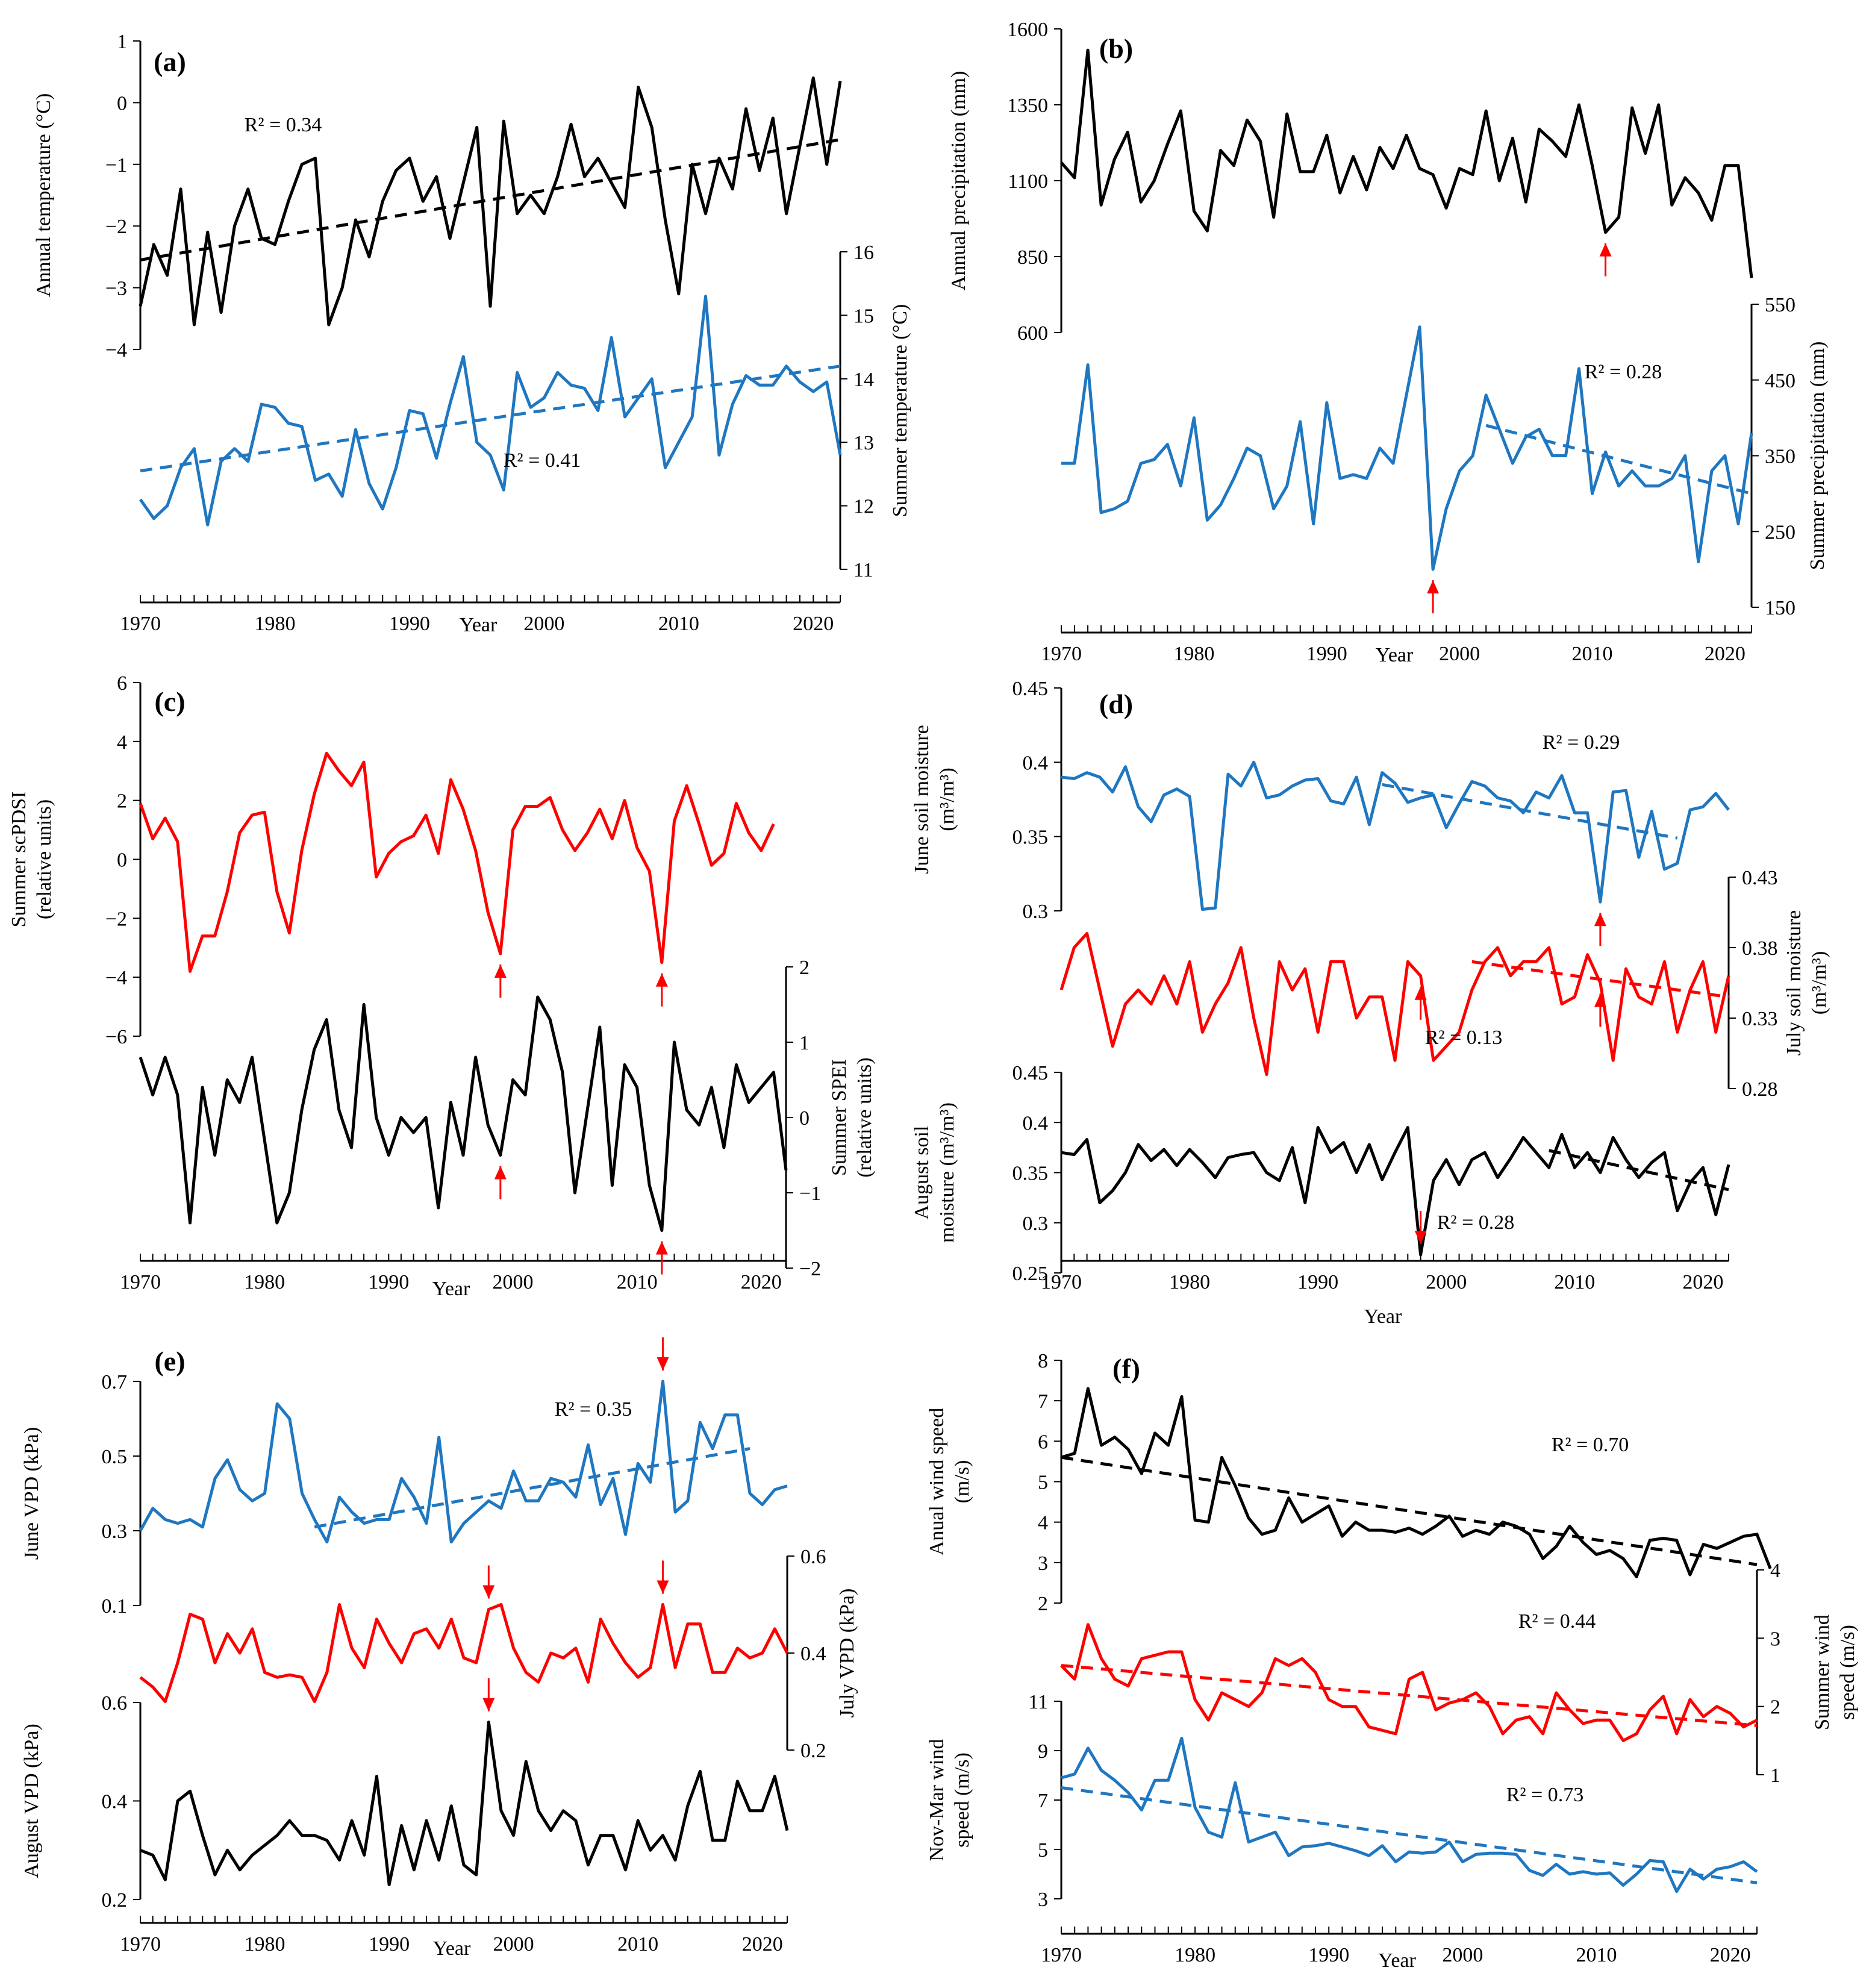 Image resolution: width=1875 pixels, height=1988 pixels. Describe the element at coordinates (593, 1409) in the screenshot. I see `r-squared-label: R² = 0.35` at that location.